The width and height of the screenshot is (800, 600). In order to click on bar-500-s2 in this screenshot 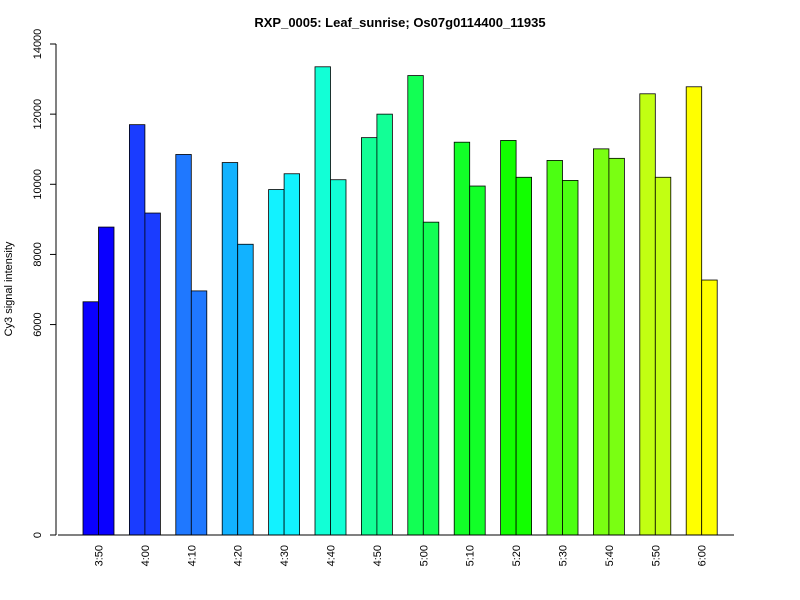, I will do `click(431, 378)`.